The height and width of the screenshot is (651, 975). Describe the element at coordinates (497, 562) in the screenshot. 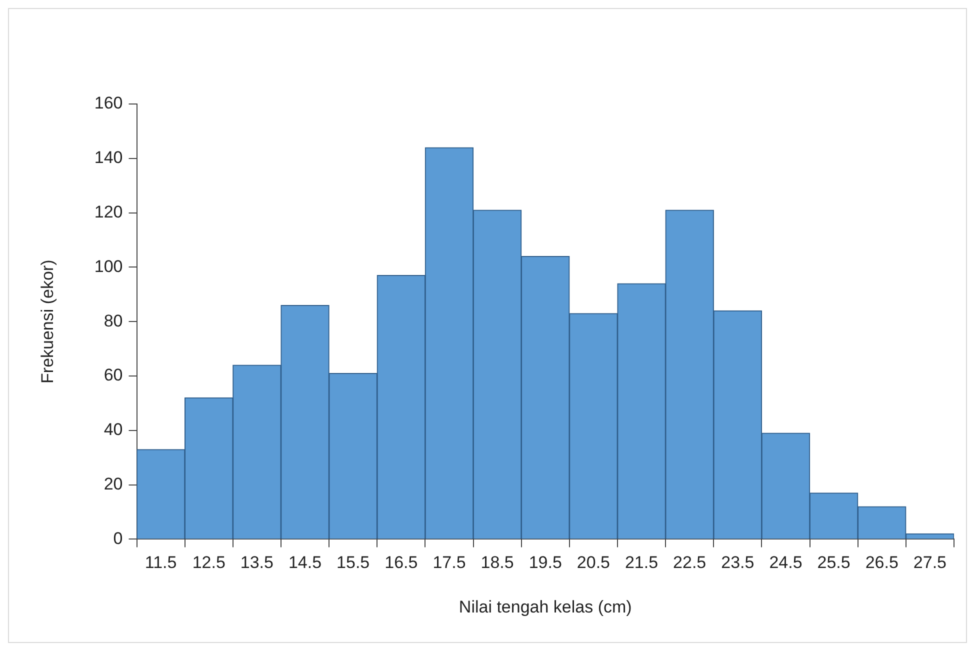

I see `x-tick-label: 18.5` at that location.